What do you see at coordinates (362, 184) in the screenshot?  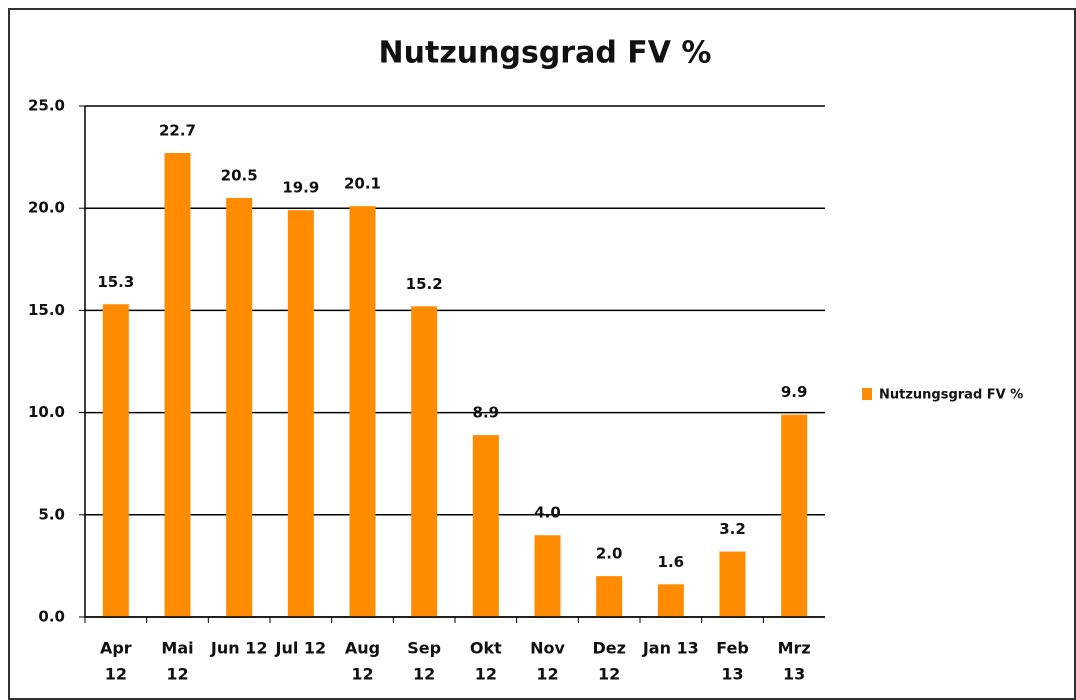 I see `value-label: 20.1` at bounding box center [362, 184].